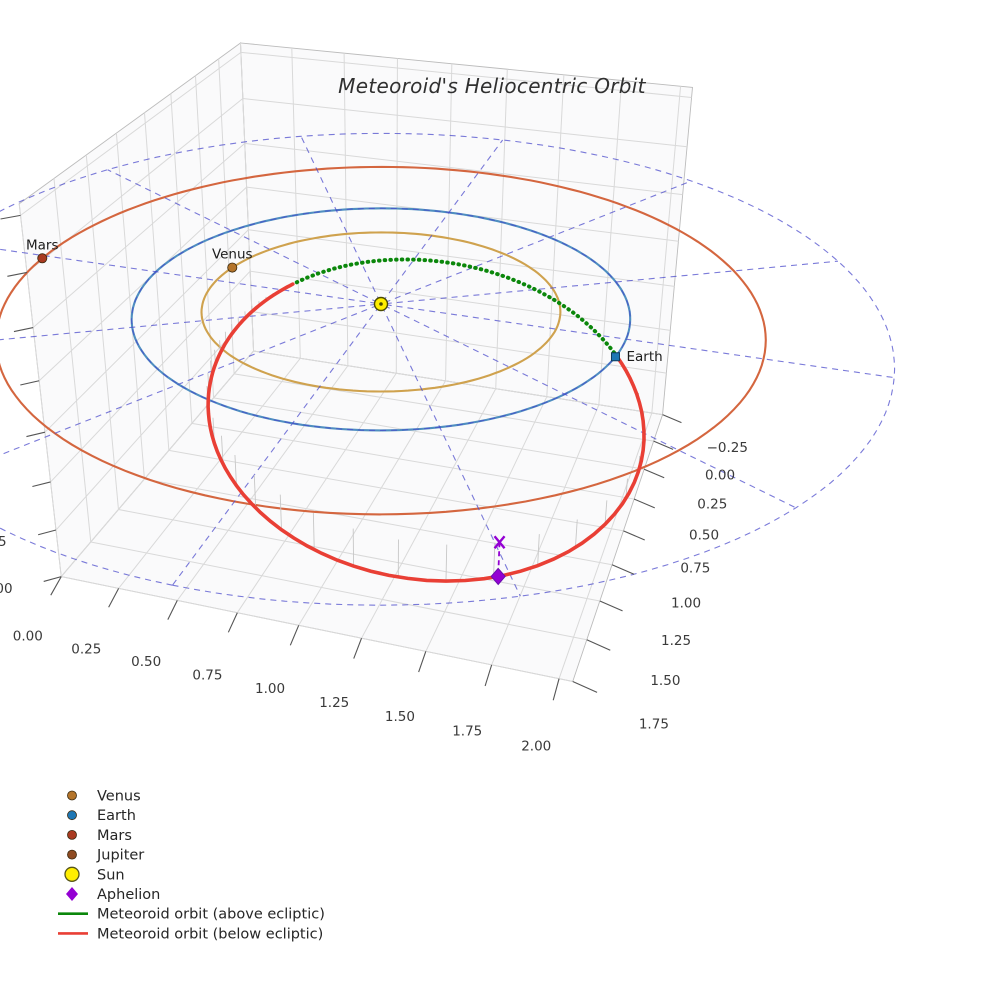  I want to click on legend-item-label: Sun, so click(111, 875).